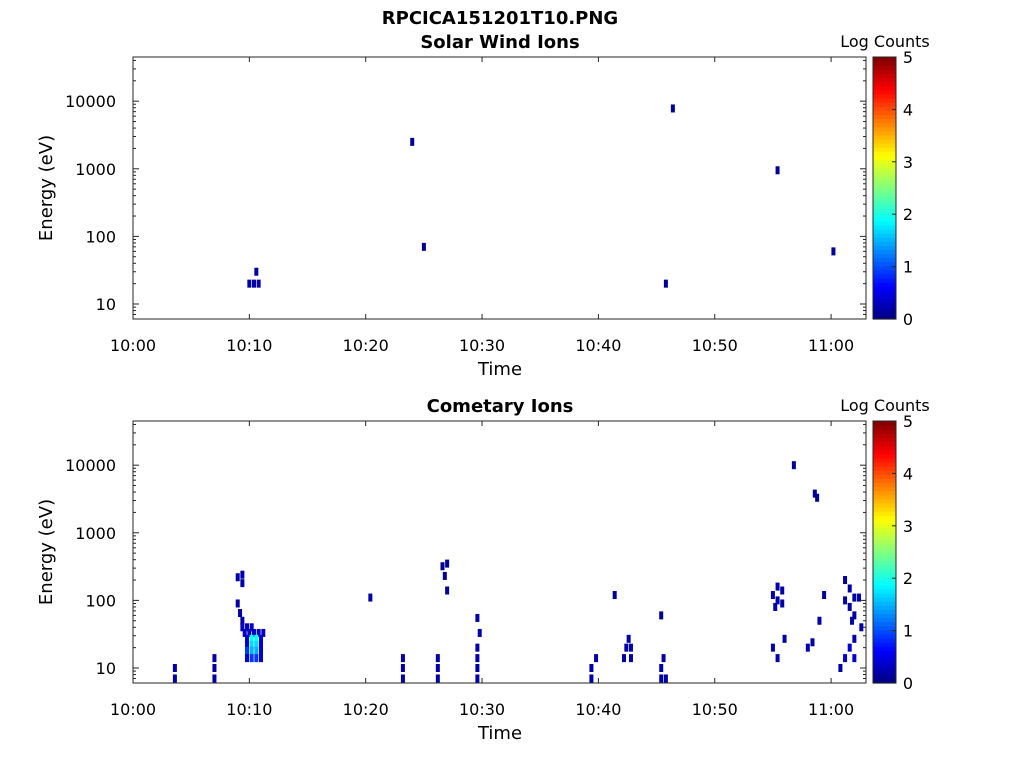 The width and height of the screenshot is (1024, 768). What do you see at coordinates (884, 552) in the screenshot?
I see `colorbar-frame` at bounding box center [884, 552].